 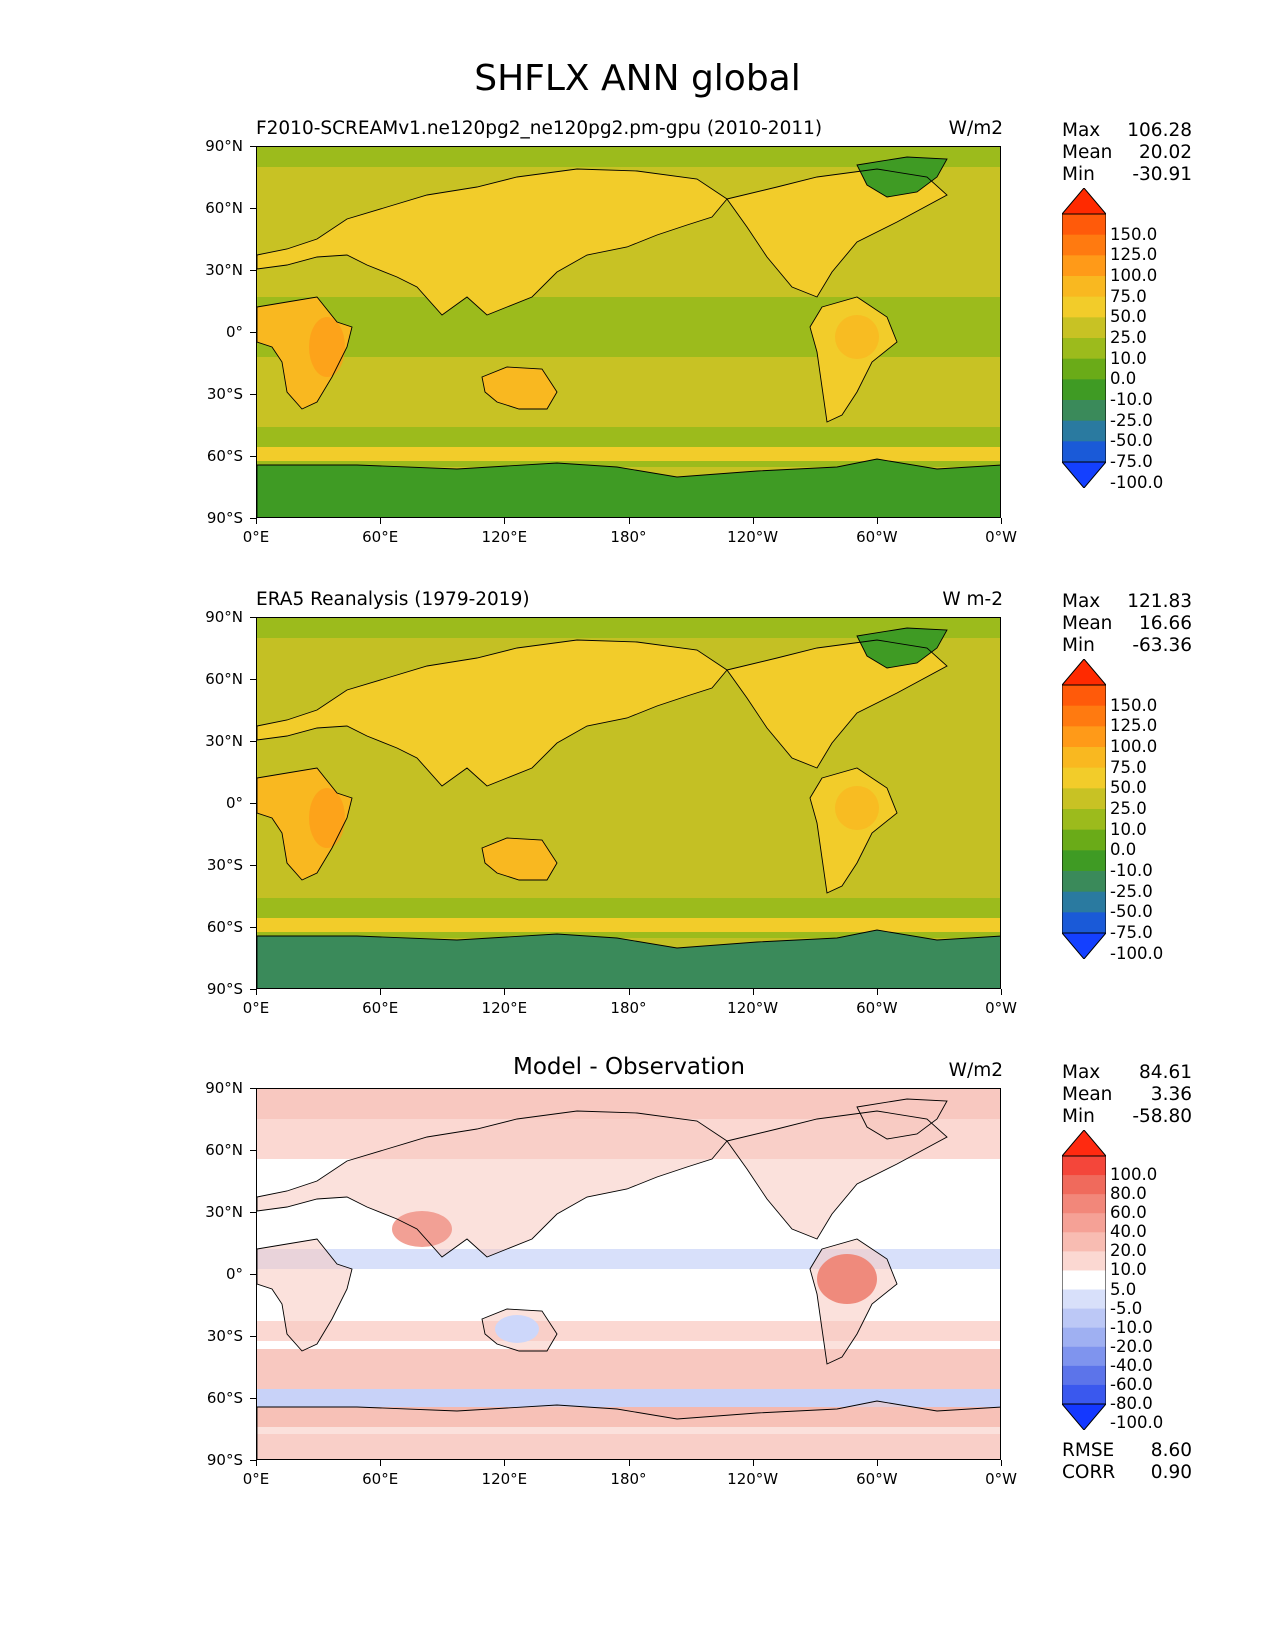 What do you see at coordinates (1162, 645) in the screenshot?
I see `min-value: -63.36` at bounding box center [1162, 645].